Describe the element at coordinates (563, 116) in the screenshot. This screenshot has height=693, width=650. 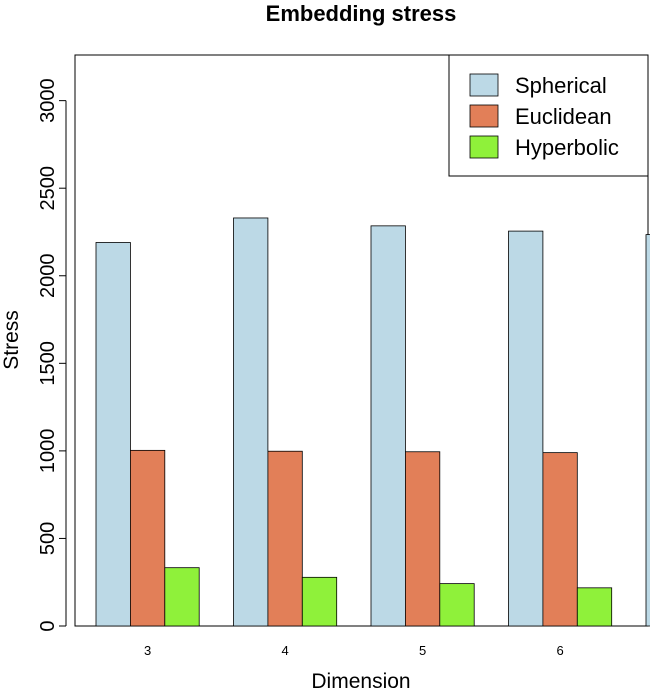
I see `legend-label-euclidean: Euclidean` at that location.